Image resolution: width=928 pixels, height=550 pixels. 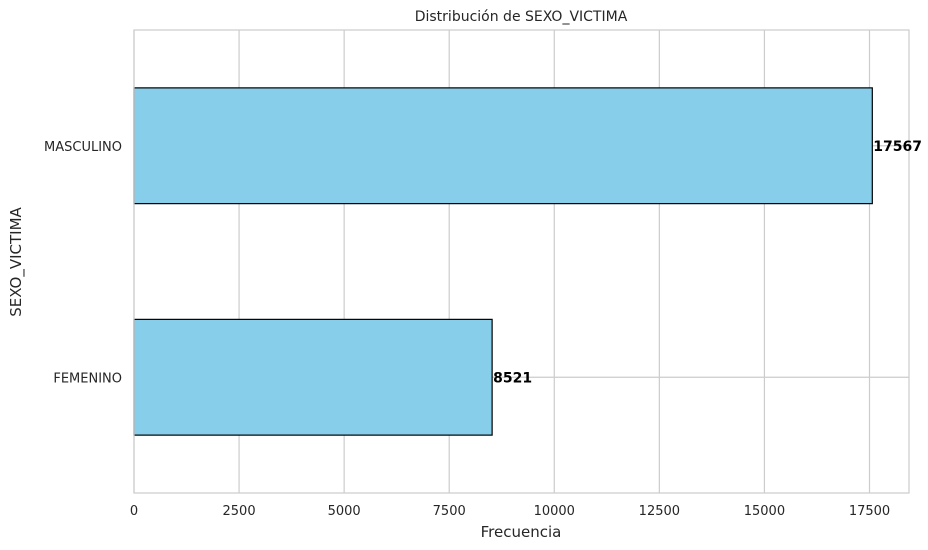 What do you see at coordinates (869, 511) in the screenshot?
I see `x-tick-label: 17500` at bounding box center [869, 511].